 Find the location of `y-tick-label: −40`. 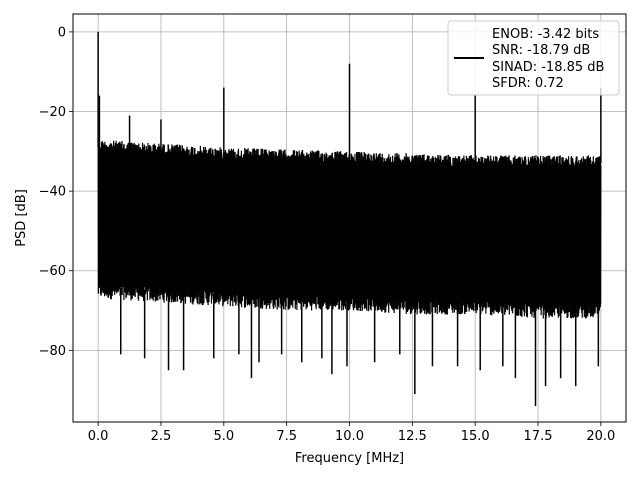

y-tick-label: −40 is located at coordinates (52, 192).